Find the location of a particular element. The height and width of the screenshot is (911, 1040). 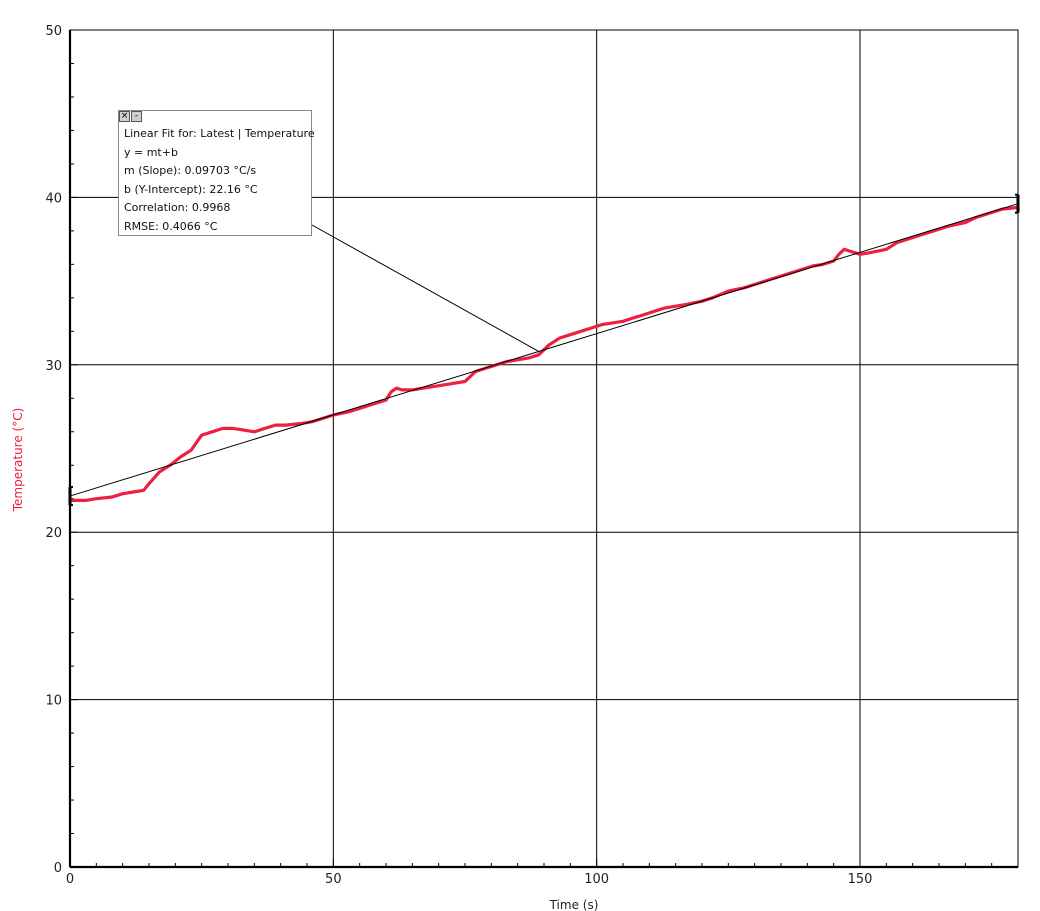

x-tick-label: 0 is located at coordinates (70, 879).